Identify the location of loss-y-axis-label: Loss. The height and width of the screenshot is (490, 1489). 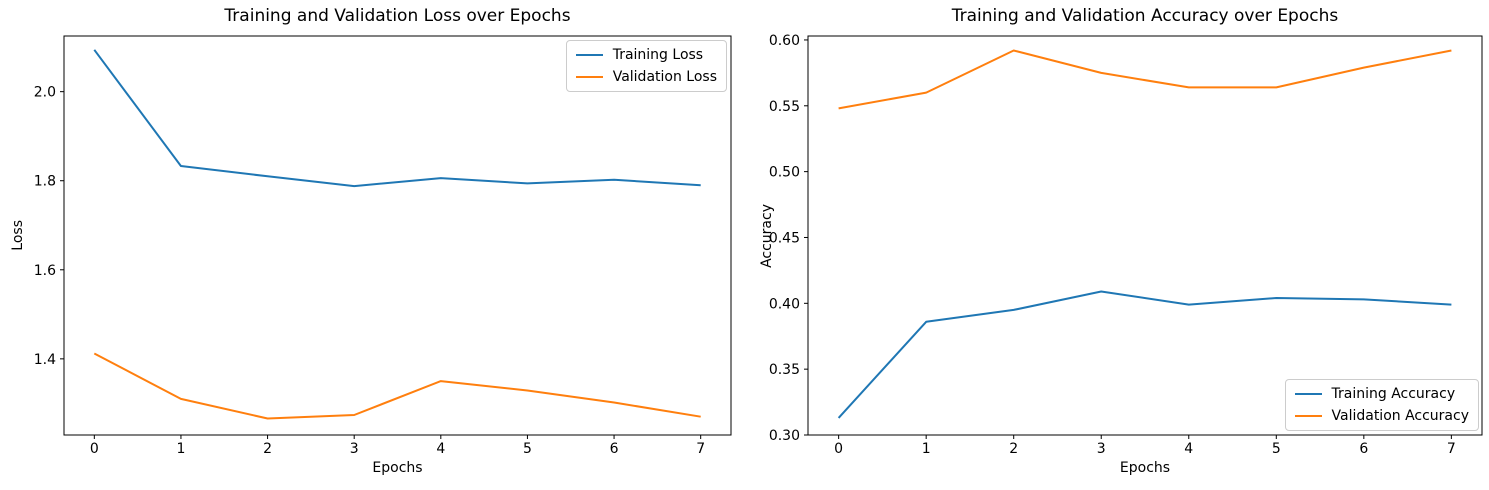
(18, 235).